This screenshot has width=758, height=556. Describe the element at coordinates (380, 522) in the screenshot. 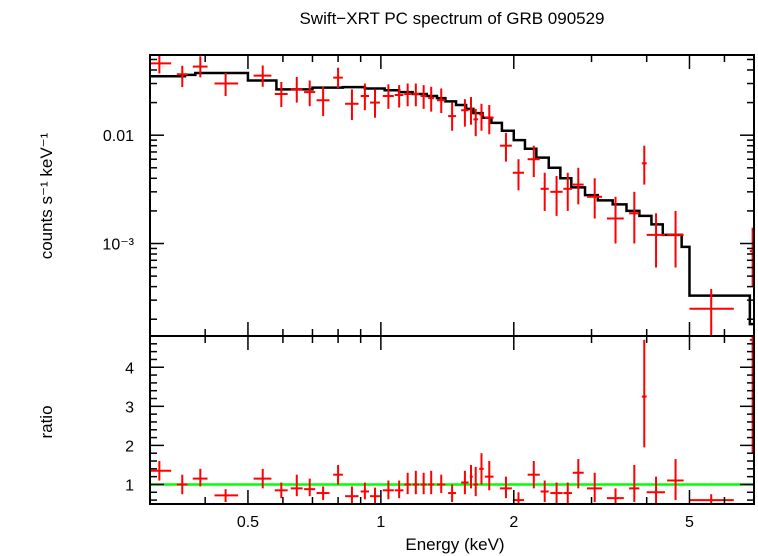

I see `x-tick-label: 1` at that location.